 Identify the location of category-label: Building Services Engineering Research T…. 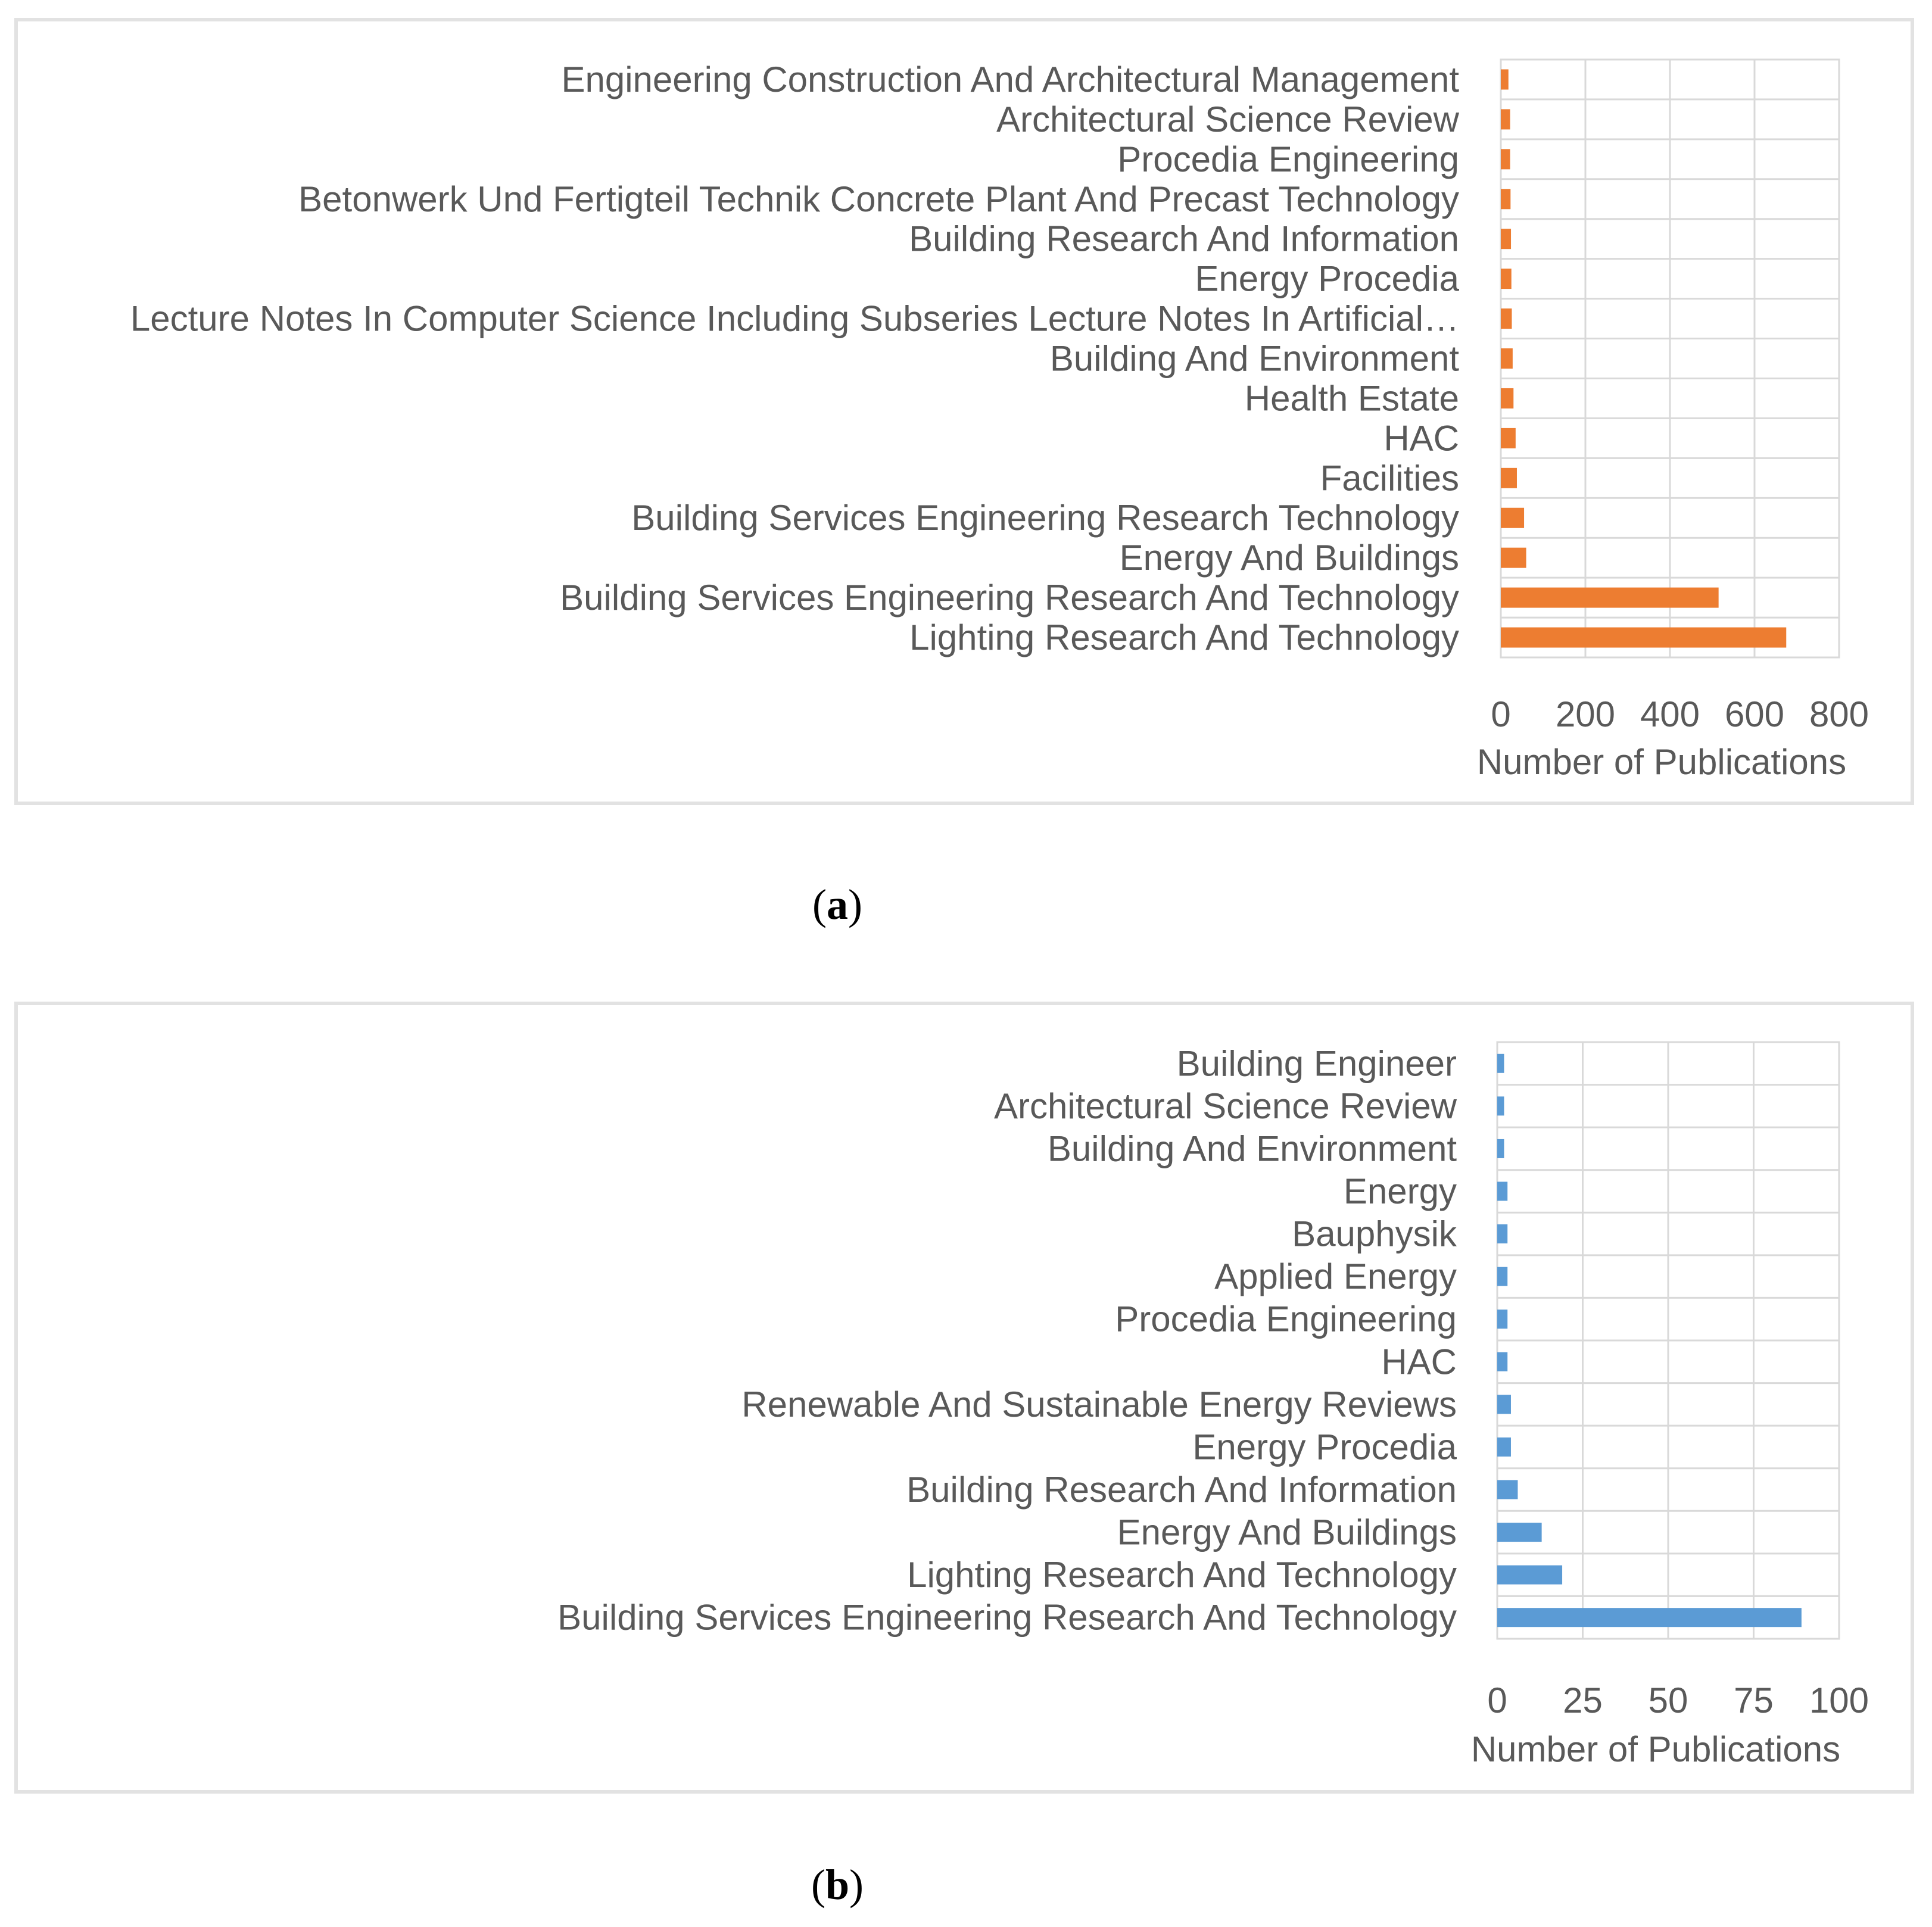
(1045, 518).